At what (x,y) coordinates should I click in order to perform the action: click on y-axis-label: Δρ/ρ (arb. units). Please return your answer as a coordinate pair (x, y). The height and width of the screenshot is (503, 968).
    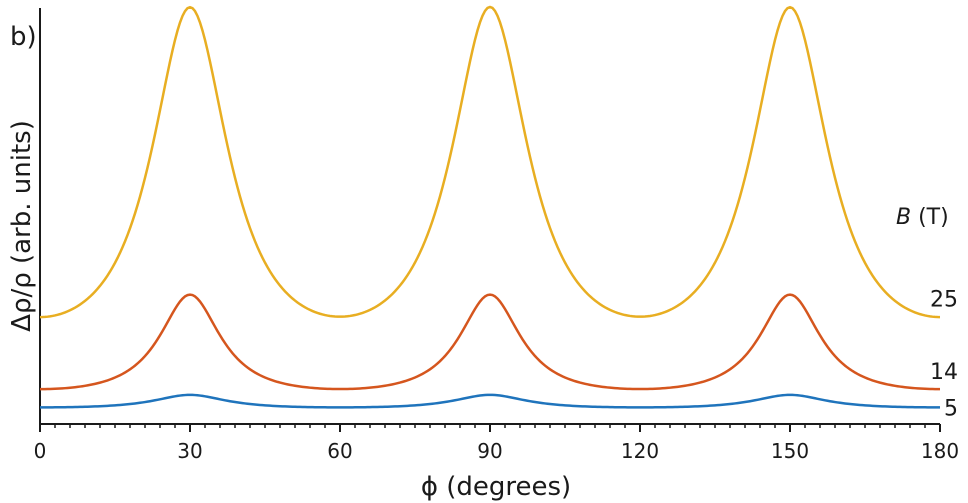
    Looking at the image, I should click on (22, 226).